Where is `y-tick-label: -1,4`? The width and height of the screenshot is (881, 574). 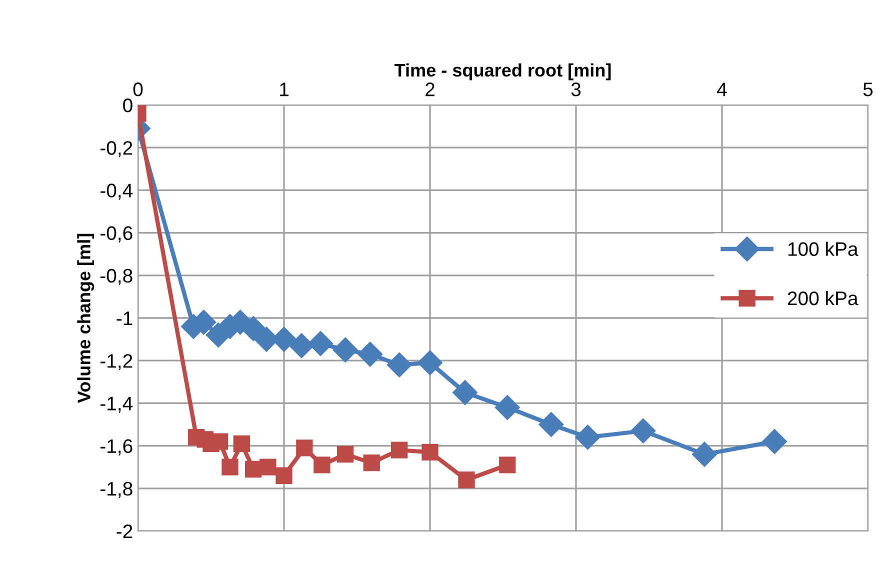
y-tick-label: -1,4 is located at coordinates (116, 404).